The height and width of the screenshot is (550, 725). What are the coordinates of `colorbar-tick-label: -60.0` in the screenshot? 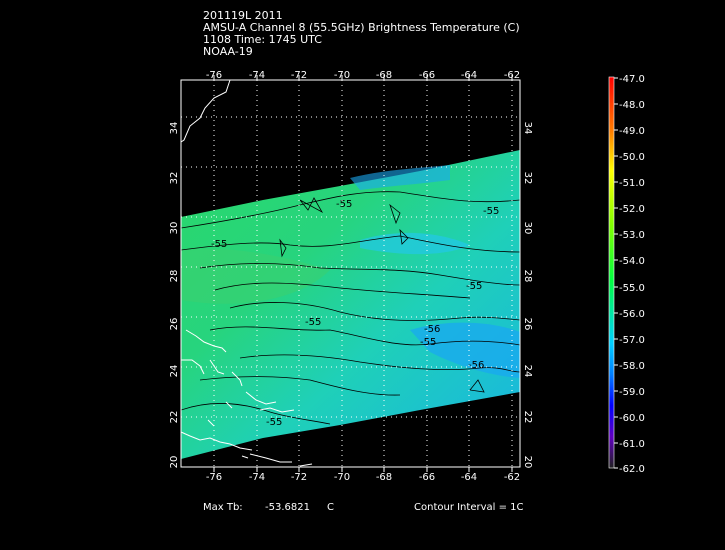 It's located at (632, 418).